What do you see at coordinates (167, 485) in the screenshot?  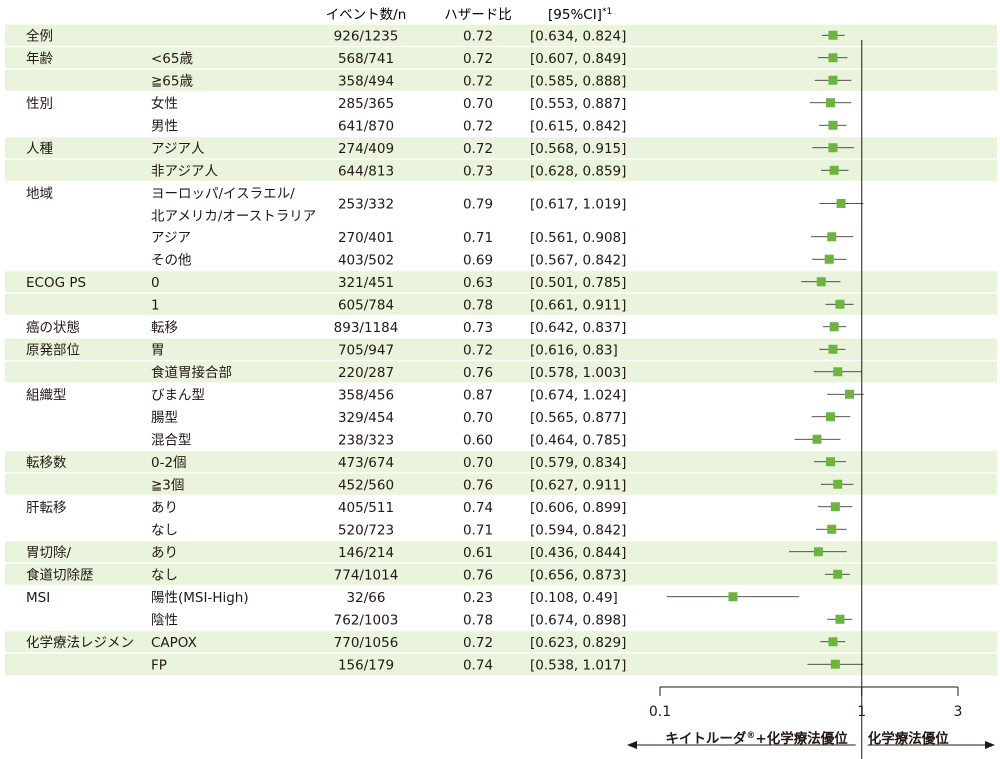 I see `row-subgroup-label: ≧3個` at bounding box center [167, 485].